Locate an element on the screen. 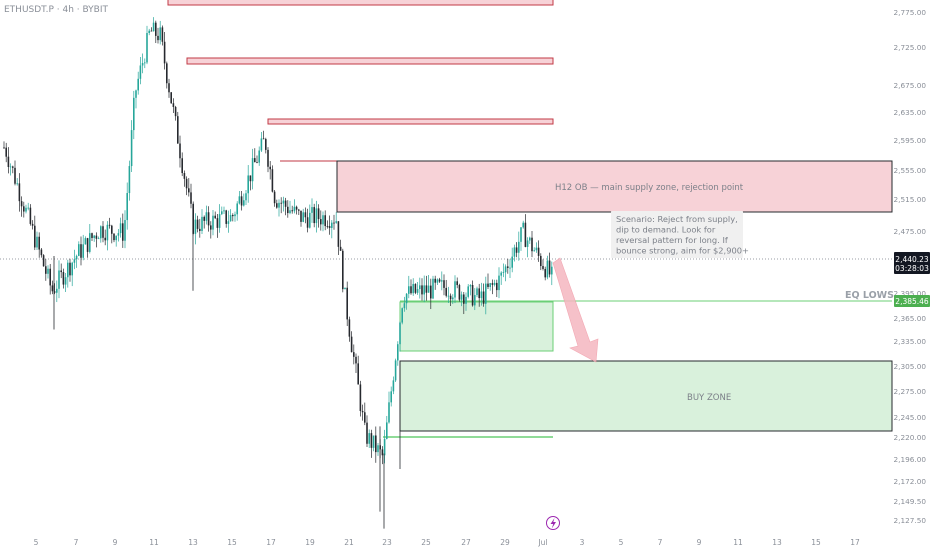 The height and width of the screenshot is (554, 932). time-axis: 5 7 9 11 13 15 17 19 21 23 25 27 29 Jul 3 5 7 9 11 13 15 17 is located at coordinates (447, 542).